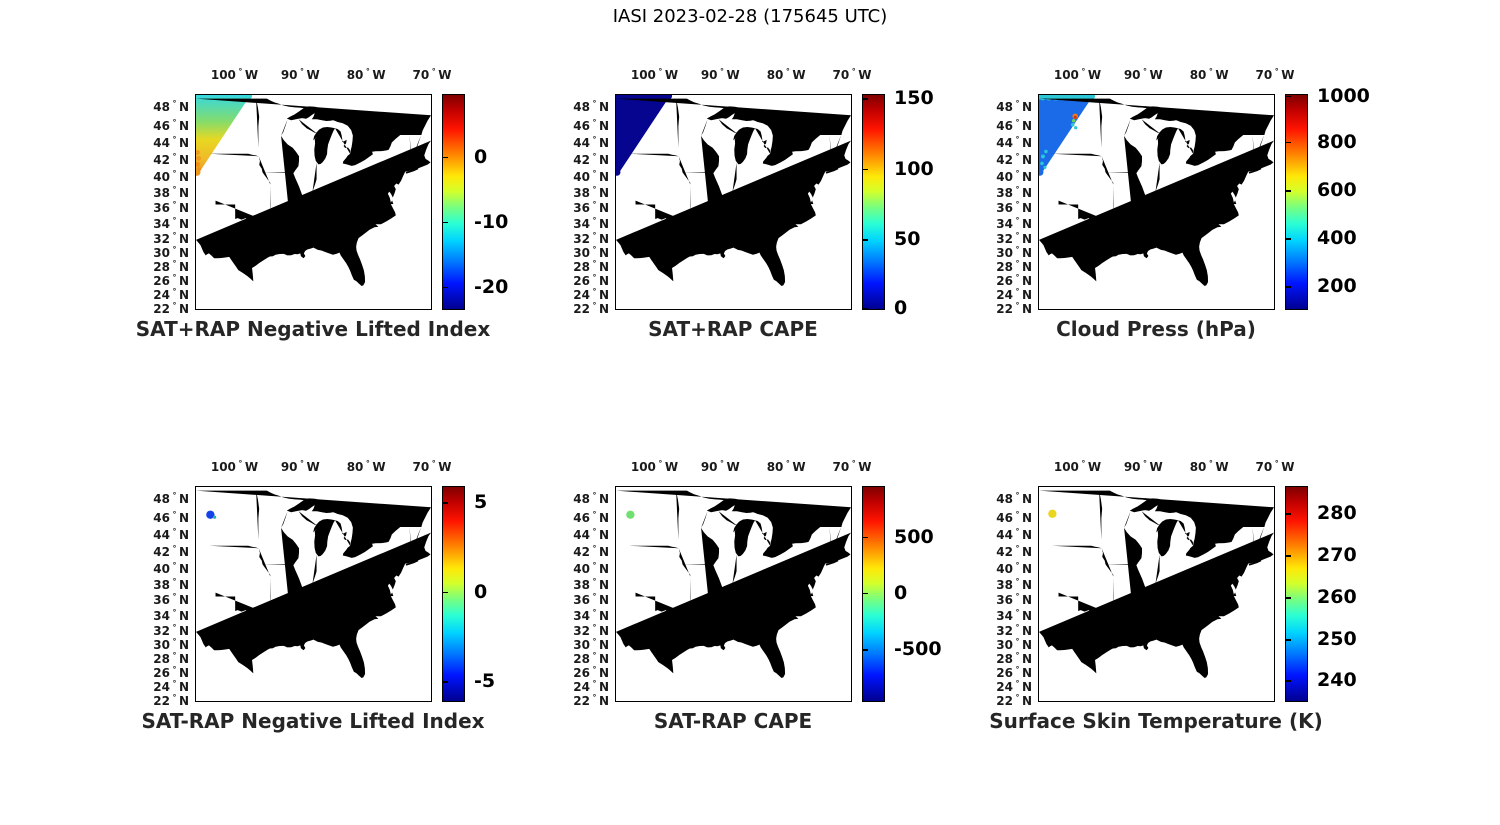 The width and height of the screenshot is (1500, 825). I want to click on panel-title: SAT+RAP CAPE, so click(733, 329).